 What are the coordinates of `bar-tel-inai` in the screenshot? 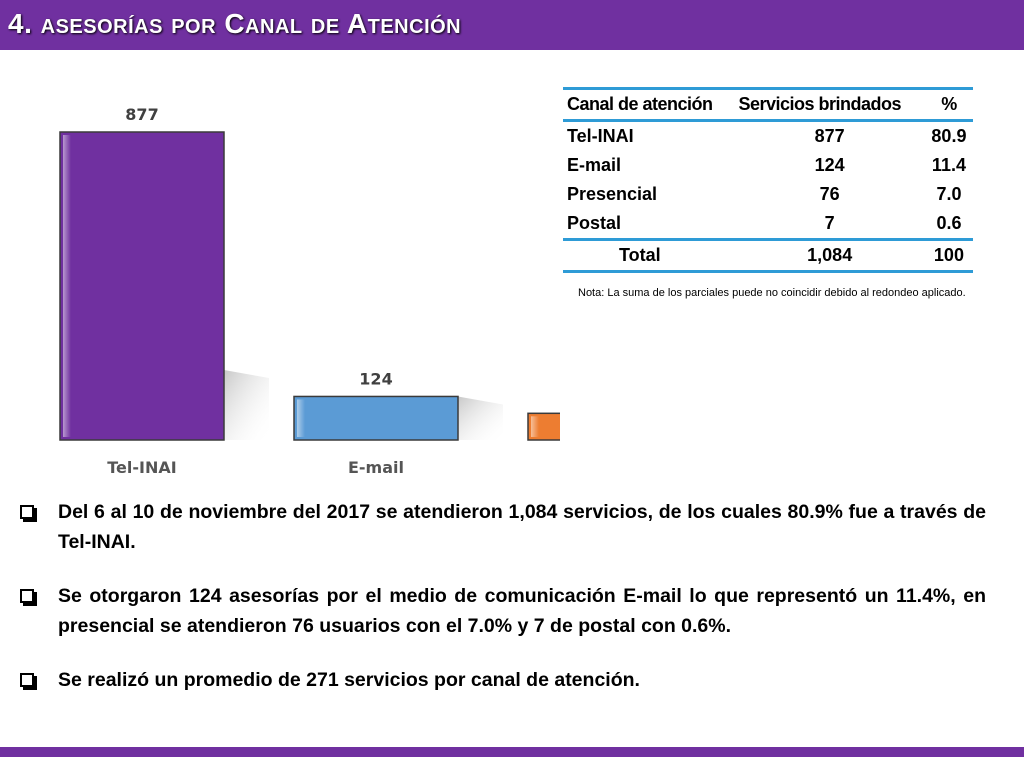 It's located at (142, 286).